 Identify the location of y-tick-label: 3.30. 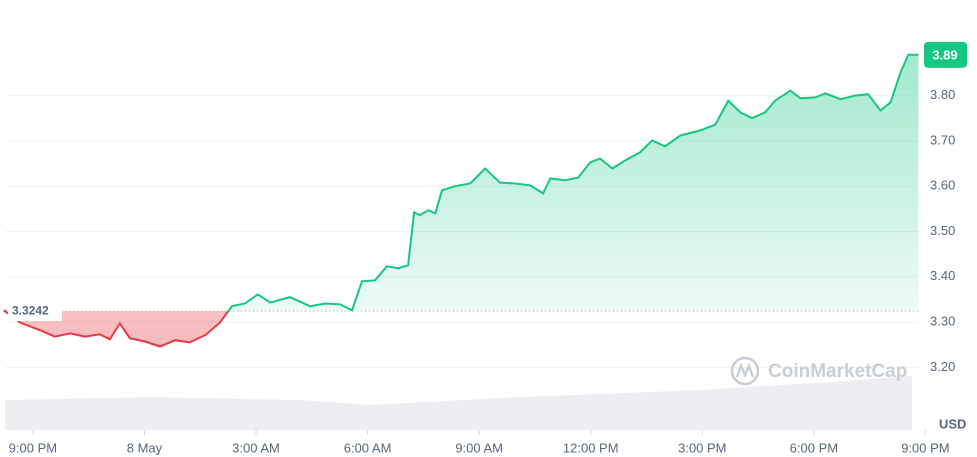
(942, 320).